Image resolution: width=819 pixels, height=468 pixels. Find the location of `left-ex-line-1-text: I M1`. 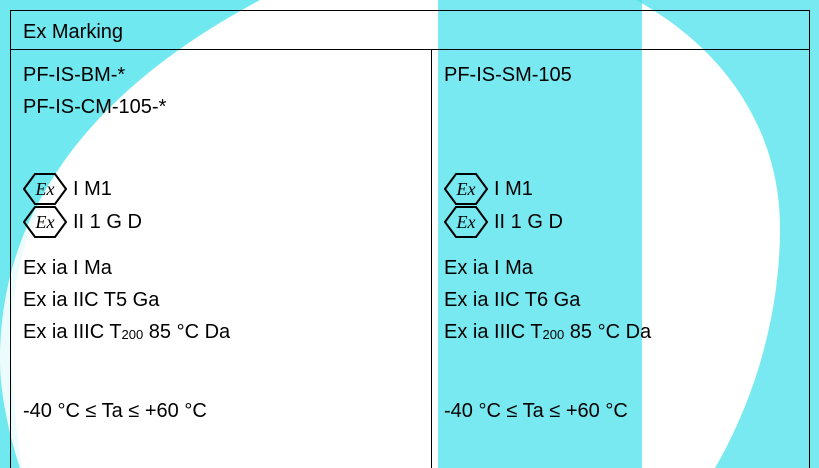

left-ex-line-1-text: I M1 is located at coordinates (92, 189).